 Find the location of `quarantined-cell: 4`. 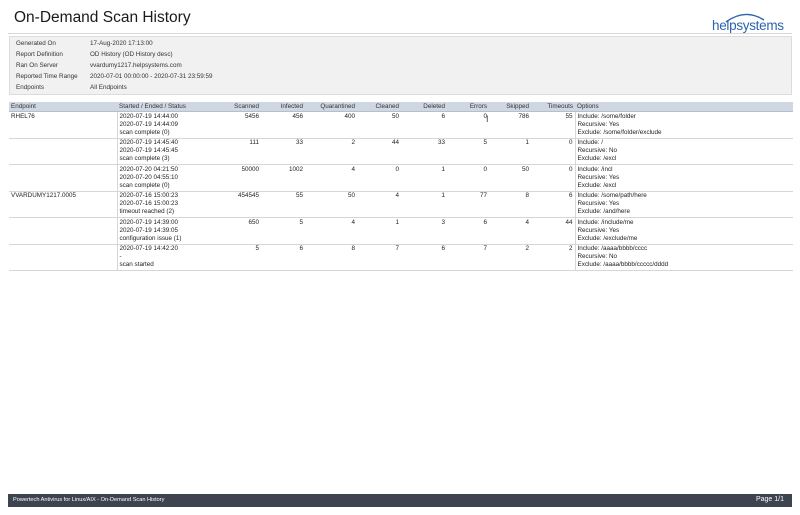

quarantined-cell: 4 is located at coordinates (331, 231).